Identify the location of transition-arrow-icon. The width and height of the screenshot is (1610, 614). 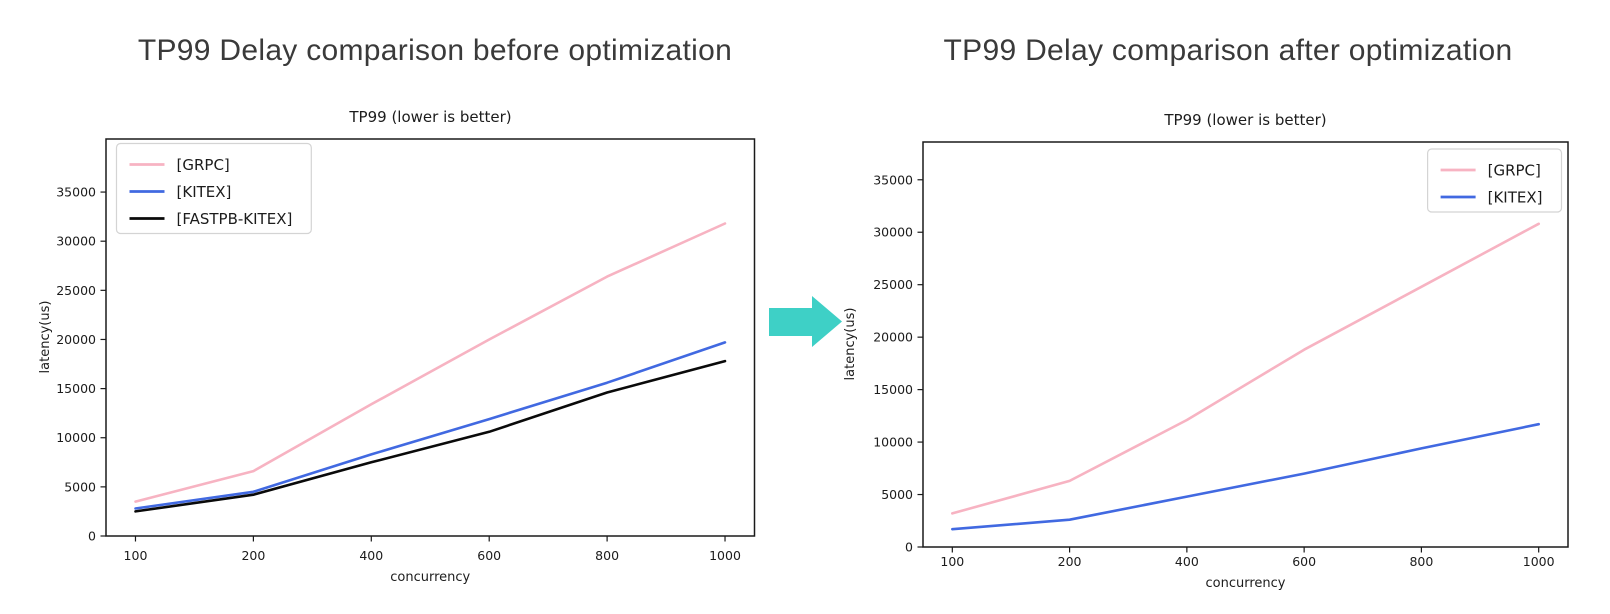
(805, 321).